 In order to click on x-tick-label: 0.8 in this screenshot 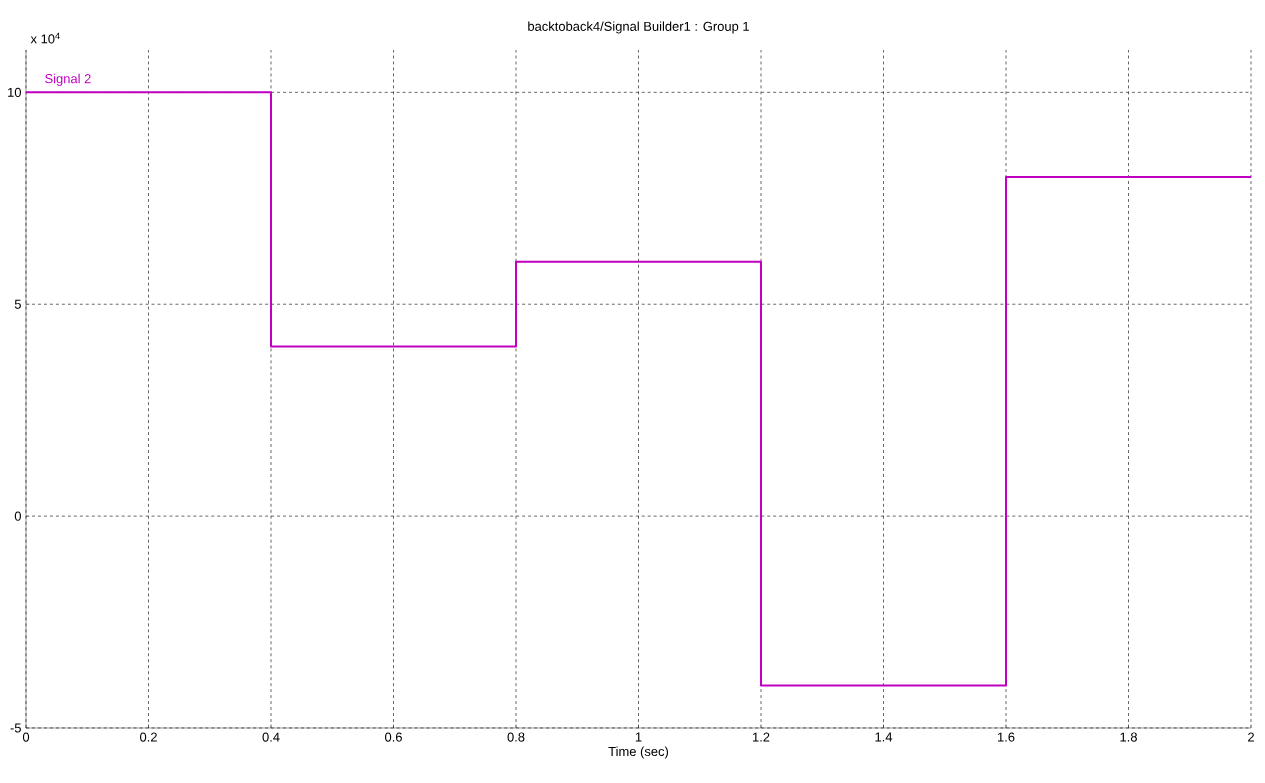, I will do `click(516, 737)`.